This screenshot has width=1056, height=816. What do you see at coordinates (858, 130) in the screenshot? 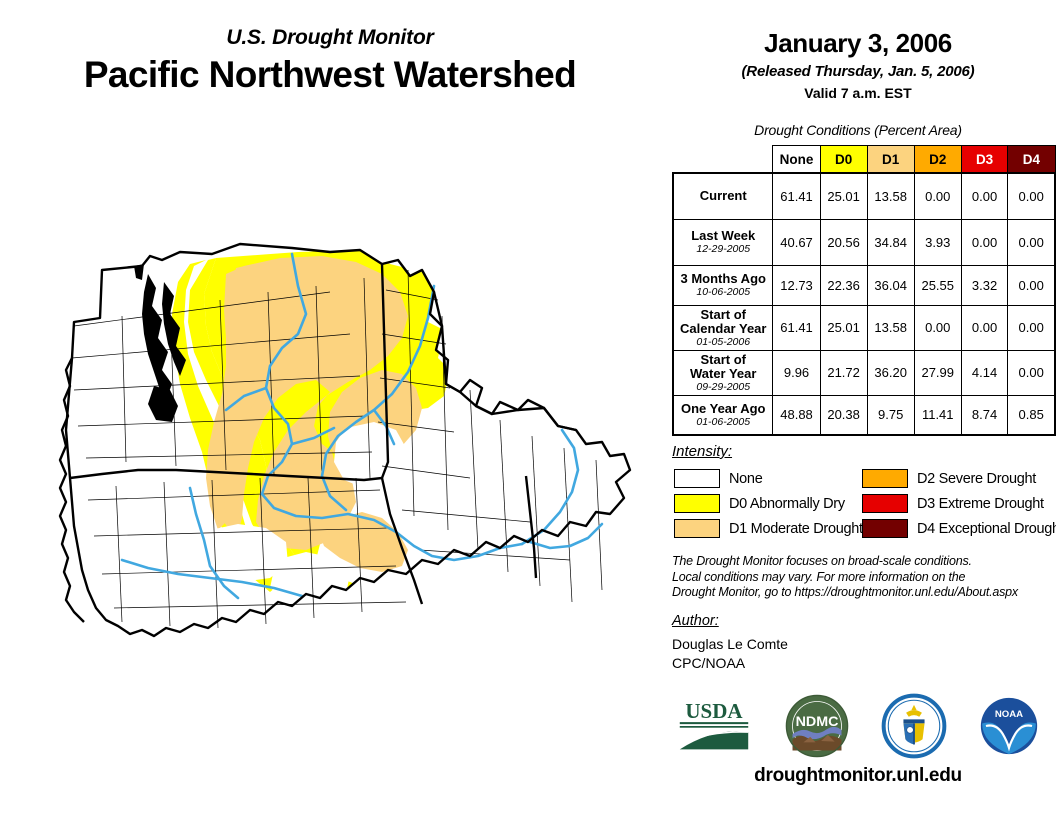
I see `table-caption: Drought Conditions (Percent Area)` at bounding box center [858, 130].